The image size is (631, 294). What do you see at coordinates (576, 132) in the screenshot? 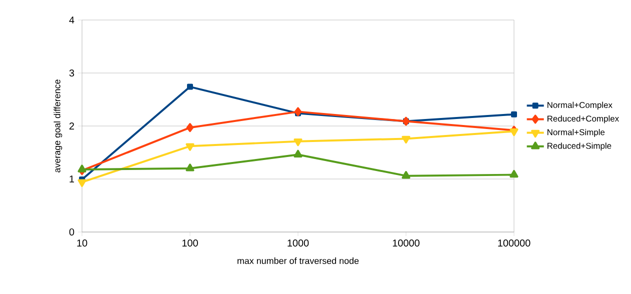
I see `legend-label: Normal+Simple` at bounding box center [576, 132].